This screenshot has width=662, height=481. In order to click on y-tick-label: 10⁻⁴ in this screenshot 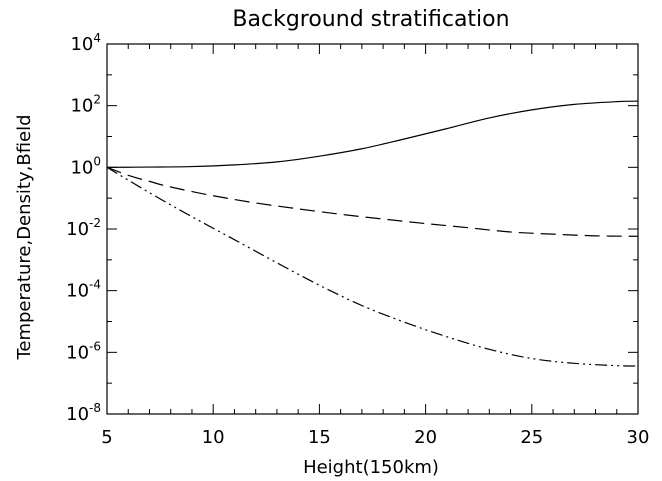, I will do `click(83, 290)`.